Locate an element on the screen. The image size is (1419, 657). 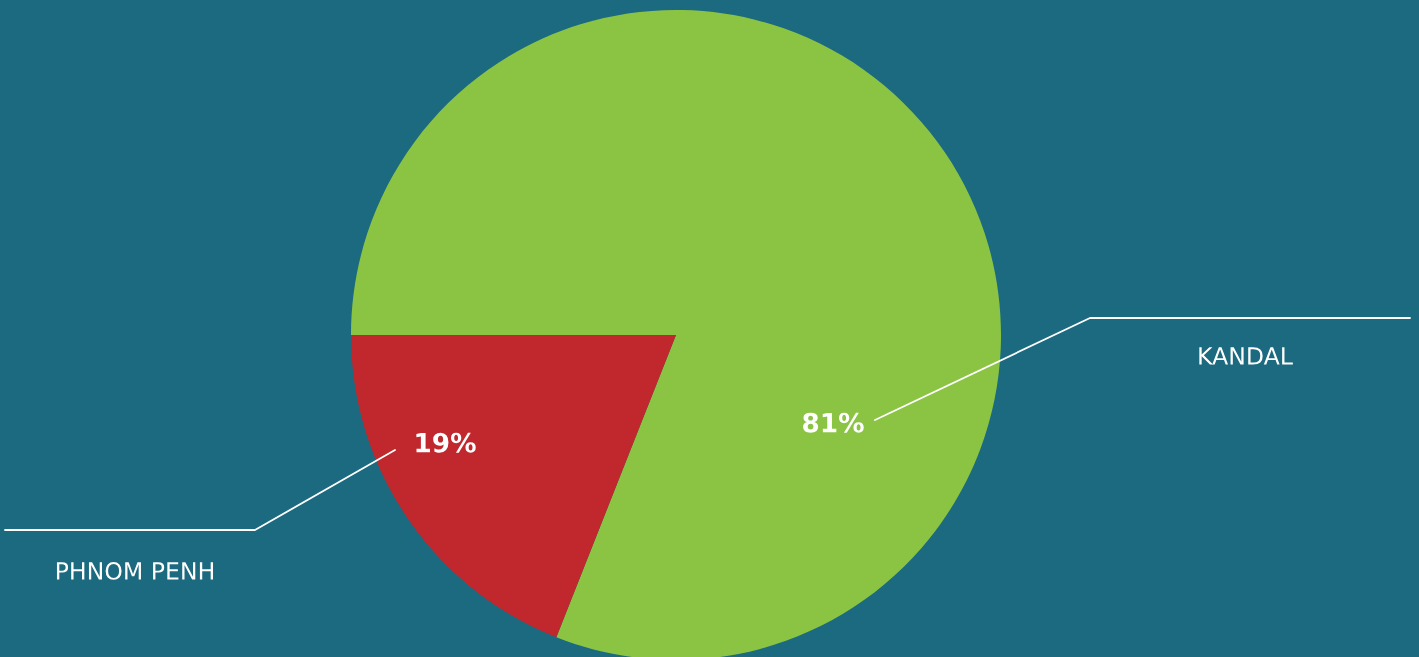
data-label: 19% is located at coordinates (446, 442).